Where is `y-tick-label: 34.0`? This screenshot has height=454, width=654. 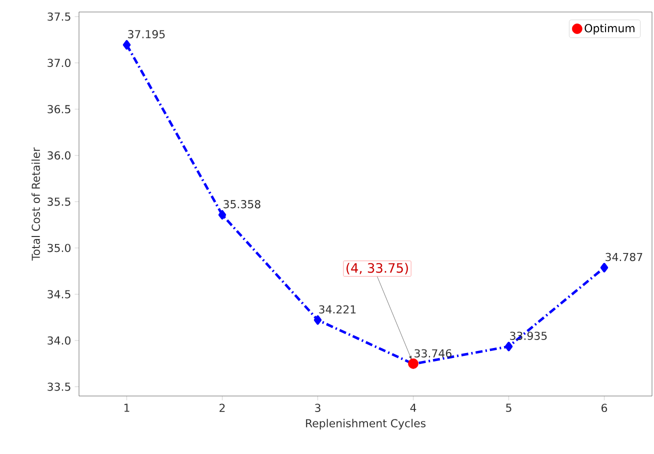 y-tick-label: 34.0 is located at coordinates (59, 340).